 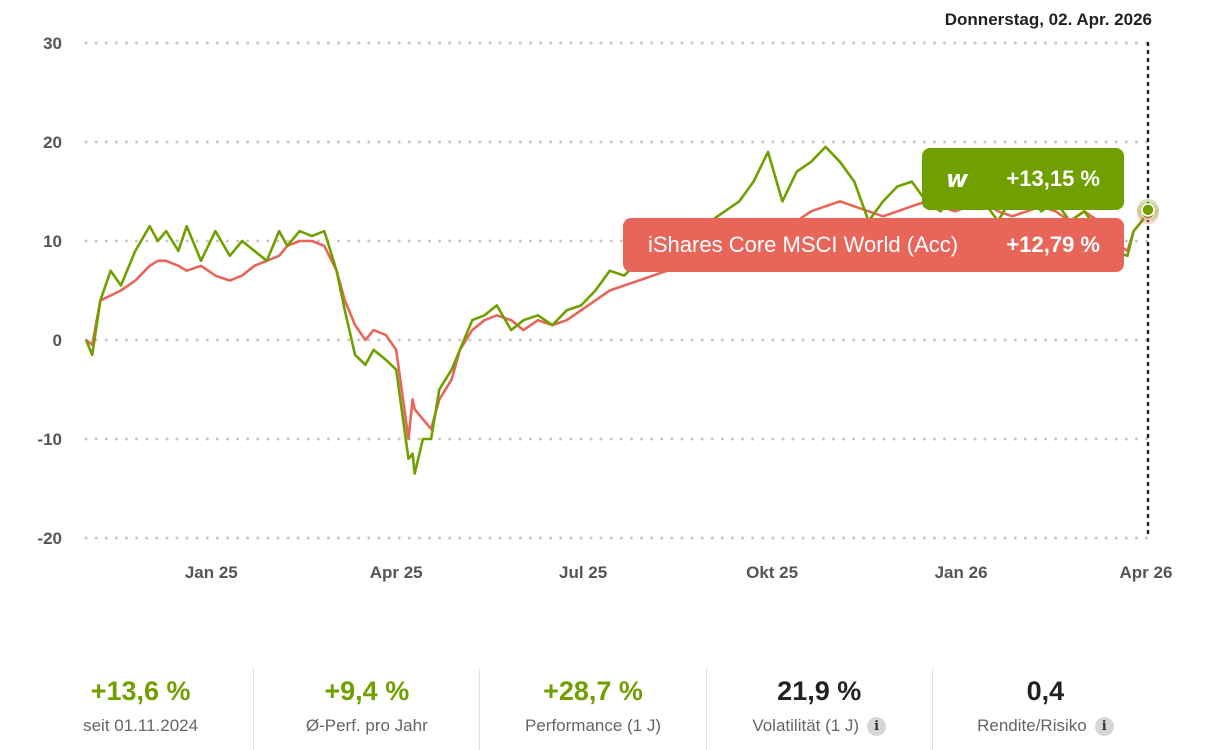 I want to click on stat-total-performance: +13,6 % seit 01.11.2024, so click(x=140, y=709).